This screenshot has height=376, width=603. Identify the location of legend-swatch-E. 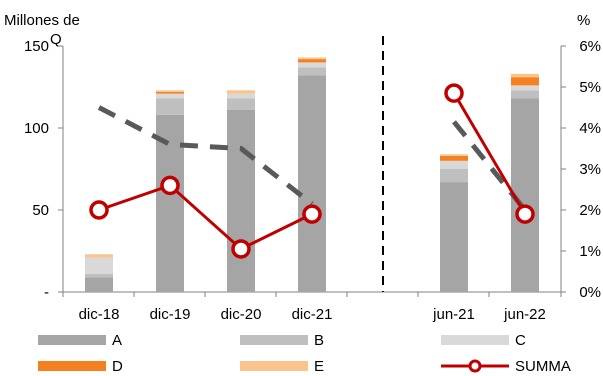
(274, 366).